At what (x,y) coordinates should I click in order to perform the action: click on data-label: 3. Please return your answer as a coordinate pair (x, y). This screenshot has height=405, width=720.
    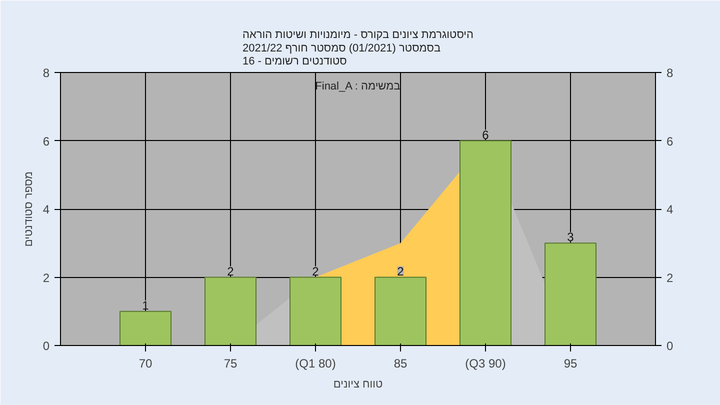
    Looking at the image, I should click on (570, 237).